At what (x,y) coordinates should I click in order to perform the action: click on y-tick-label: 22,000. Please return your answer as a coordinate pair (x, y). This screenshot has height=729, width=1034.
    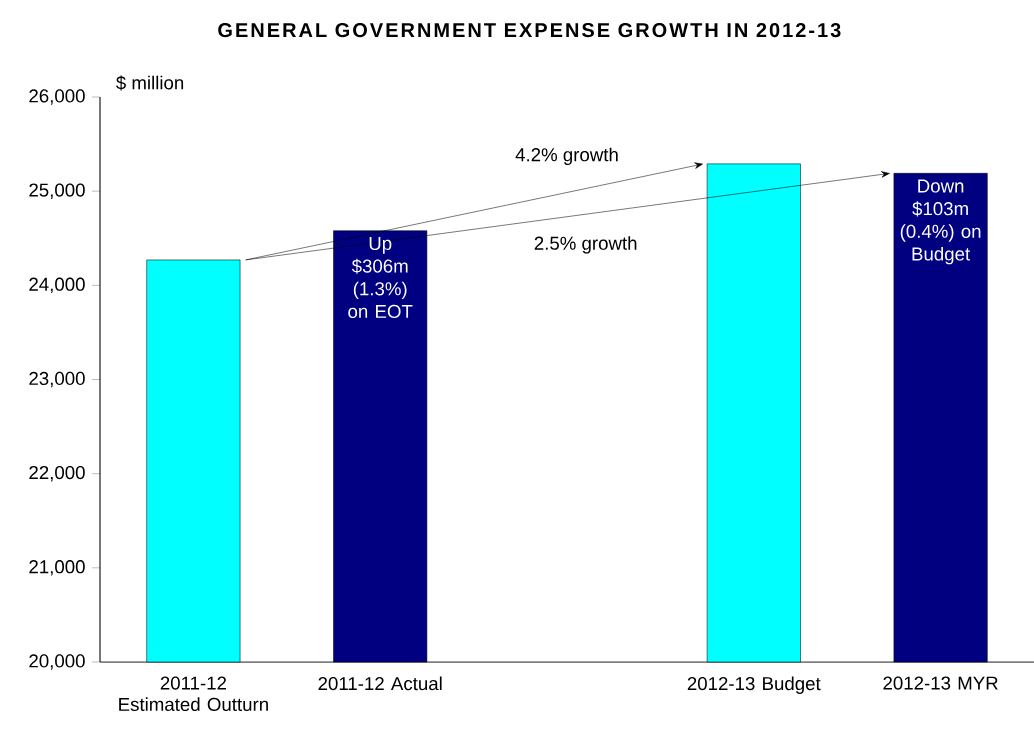
    Looking at the image, I should click on (57, 473).